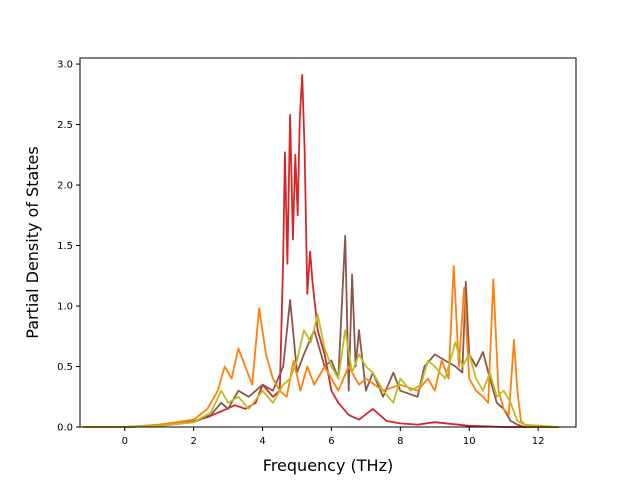 Image resolution: width=640 pixels, height=480 pixels. What do you see at coordinates (538, 441) in the screenshot?
I see `x-tick-label: 12` at bounding box center [538, 441].